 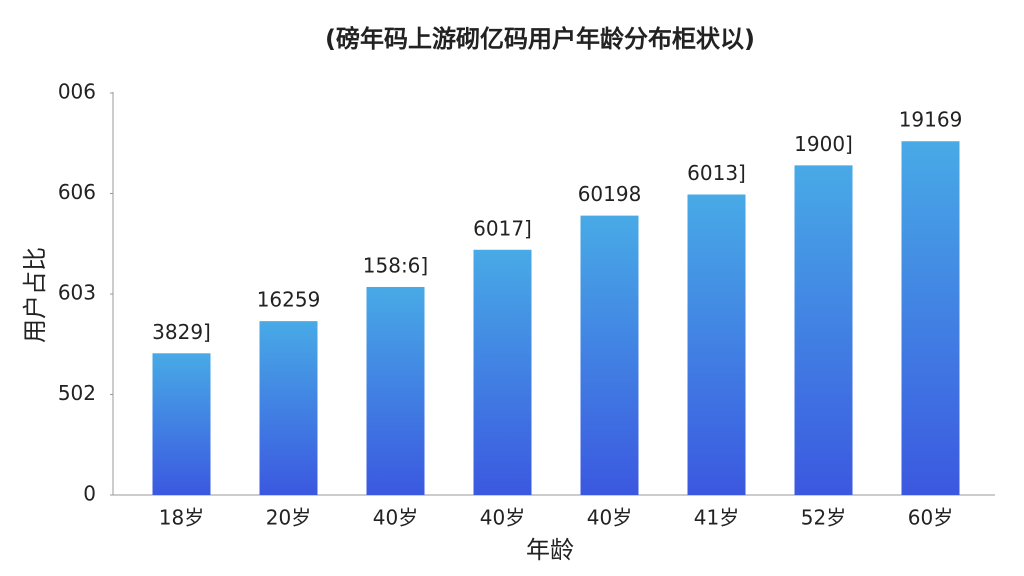 What do you see at coordinates (716, 173) in the screenshot?
I see `value-label: 6013]` at bounding box center [716, 173].